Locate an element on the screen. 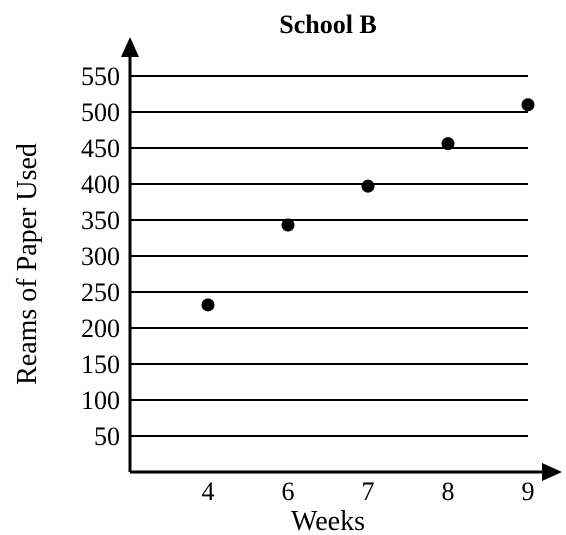  y-tick-450: 450 is located at coordinates (100, 148).